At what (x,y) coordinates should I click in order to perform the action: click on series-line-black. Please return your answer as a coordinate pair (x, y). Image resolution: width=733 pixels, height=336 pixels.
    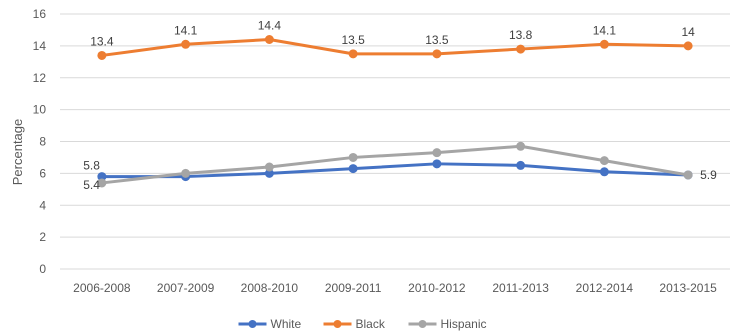
    Looking at the image, I should click on (395, 47).